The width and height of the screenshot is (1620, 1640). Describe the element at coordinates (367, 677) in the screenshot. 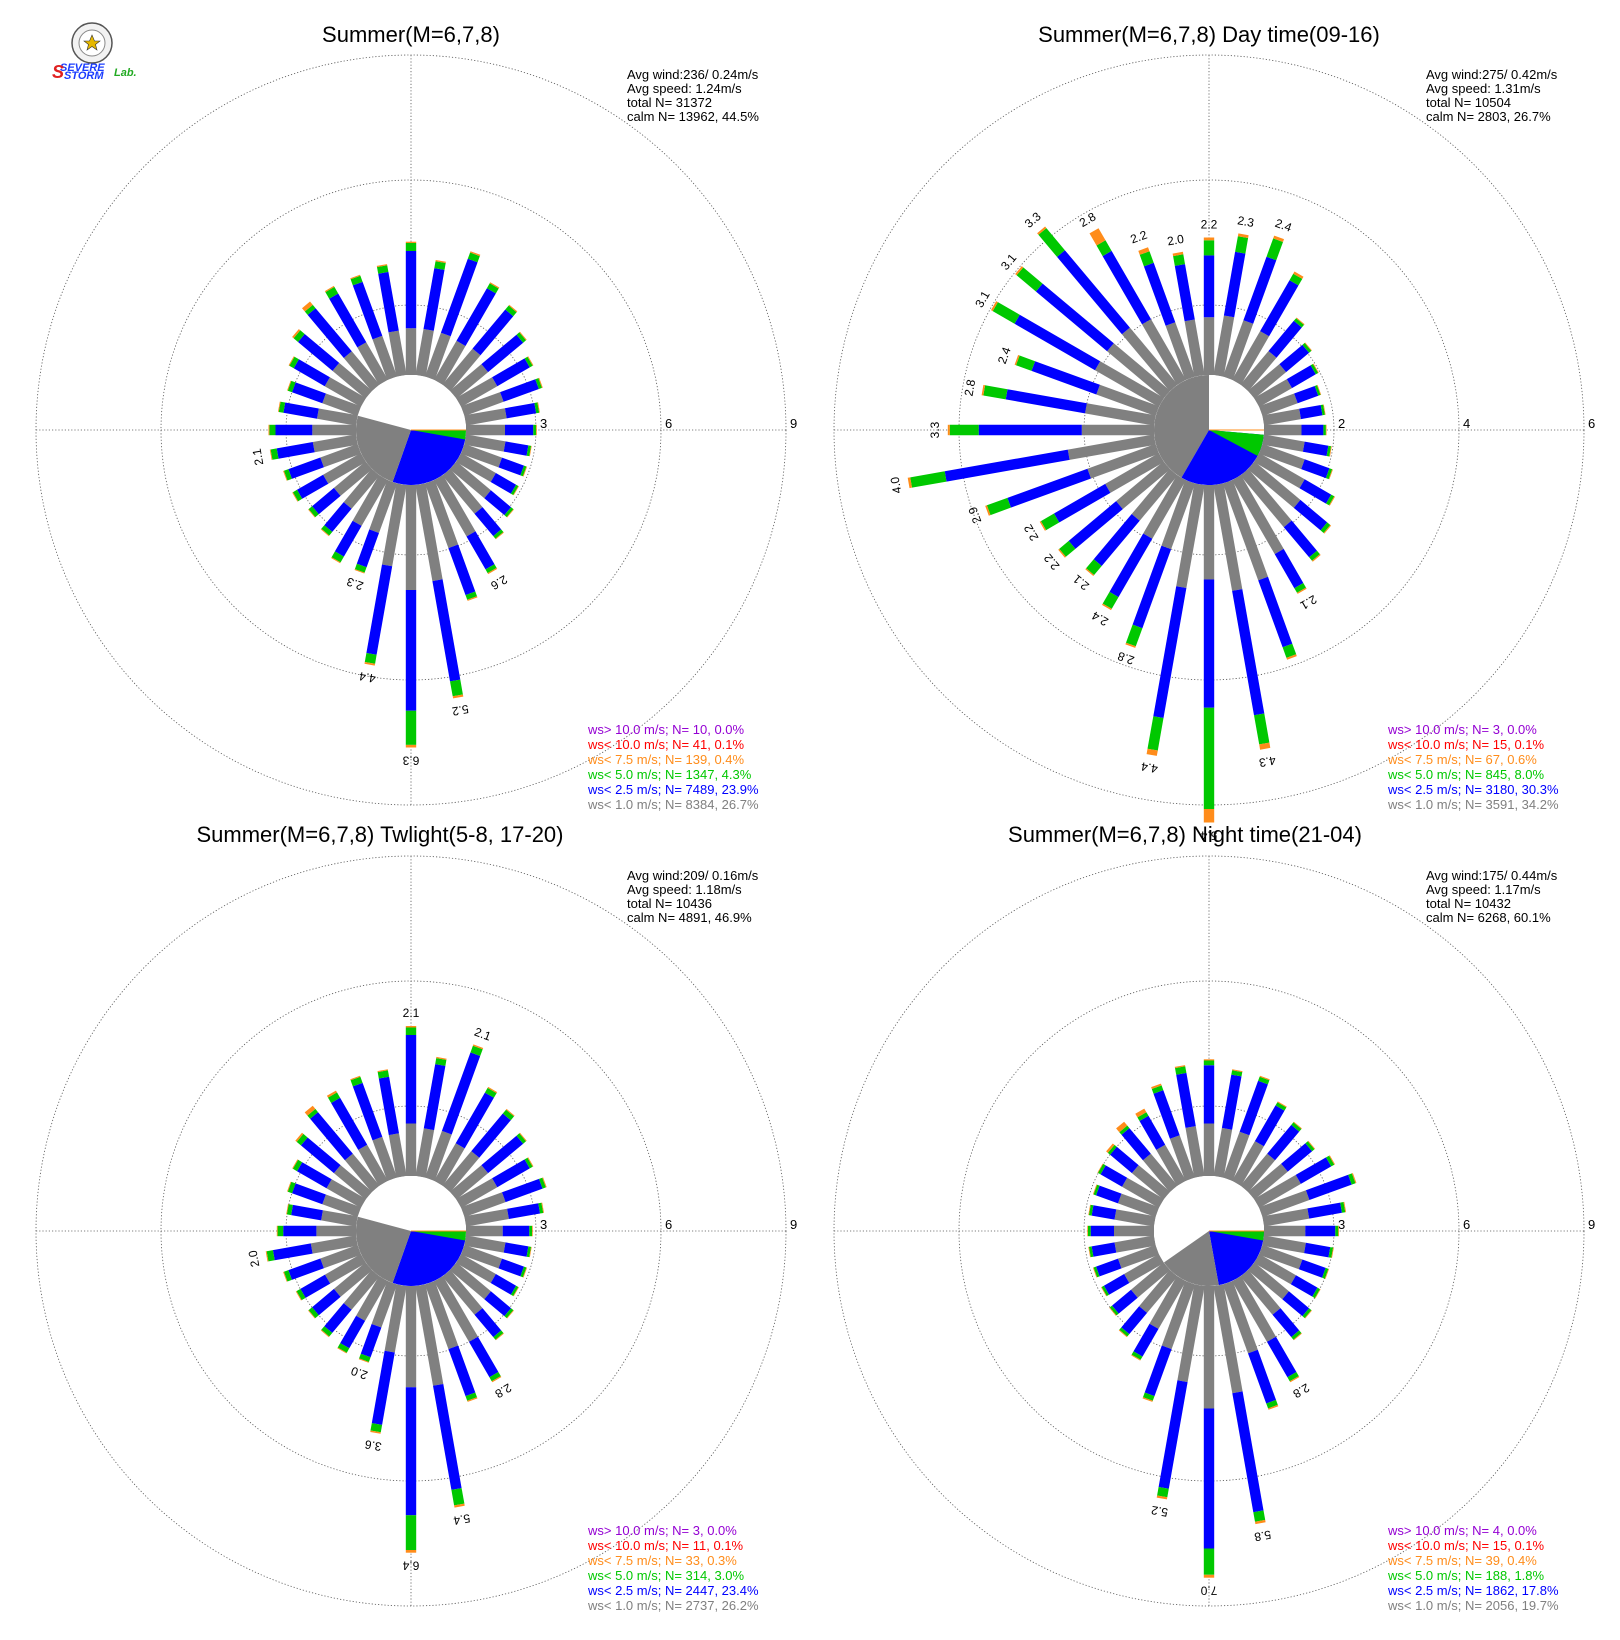

I see `bar-value-label: 4.4` at that location.